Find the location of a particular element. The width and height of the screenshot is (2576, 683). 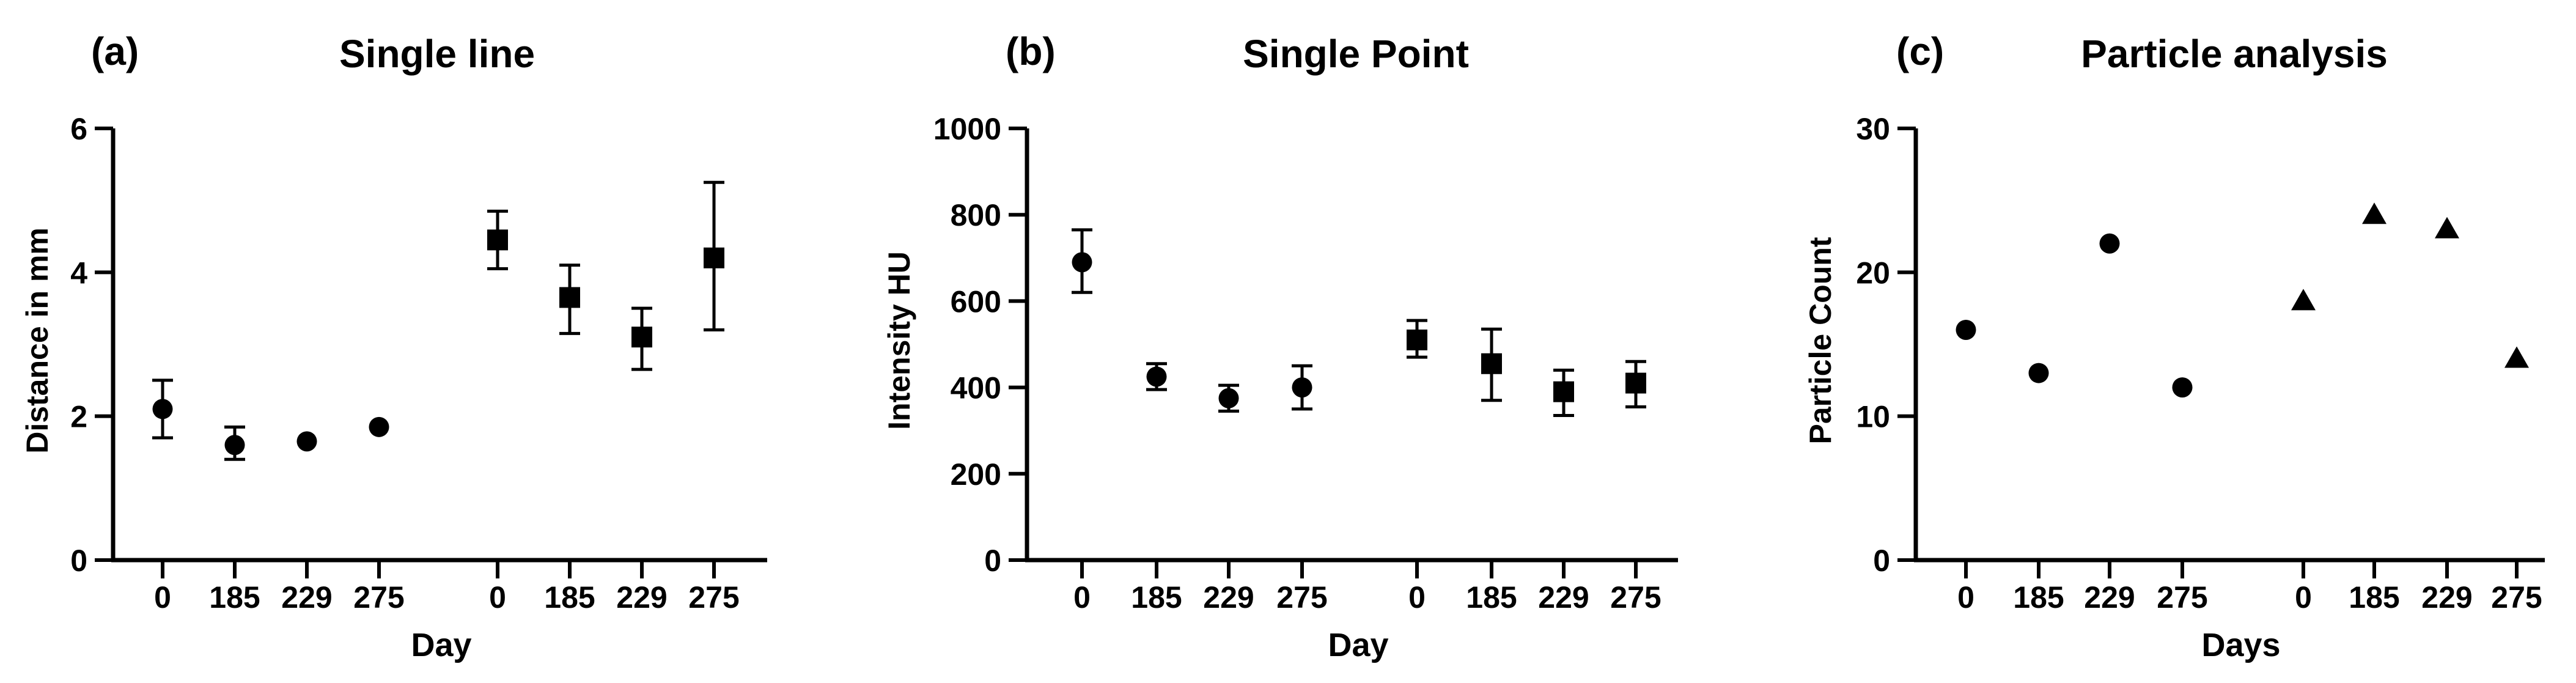

x-axis-label-a: Day is located at coordinates (441, 645).